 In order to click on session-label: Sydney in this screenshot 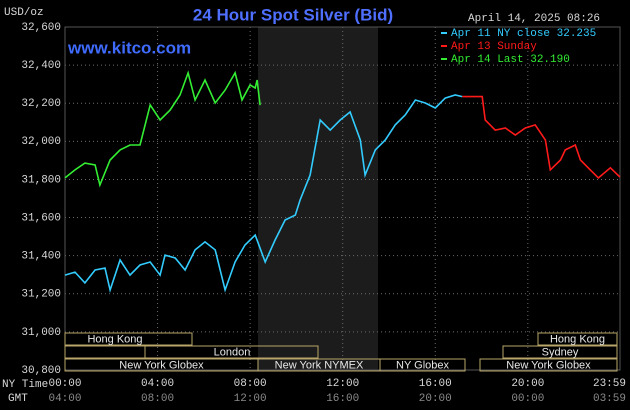, I will do `click(560, 352)`.